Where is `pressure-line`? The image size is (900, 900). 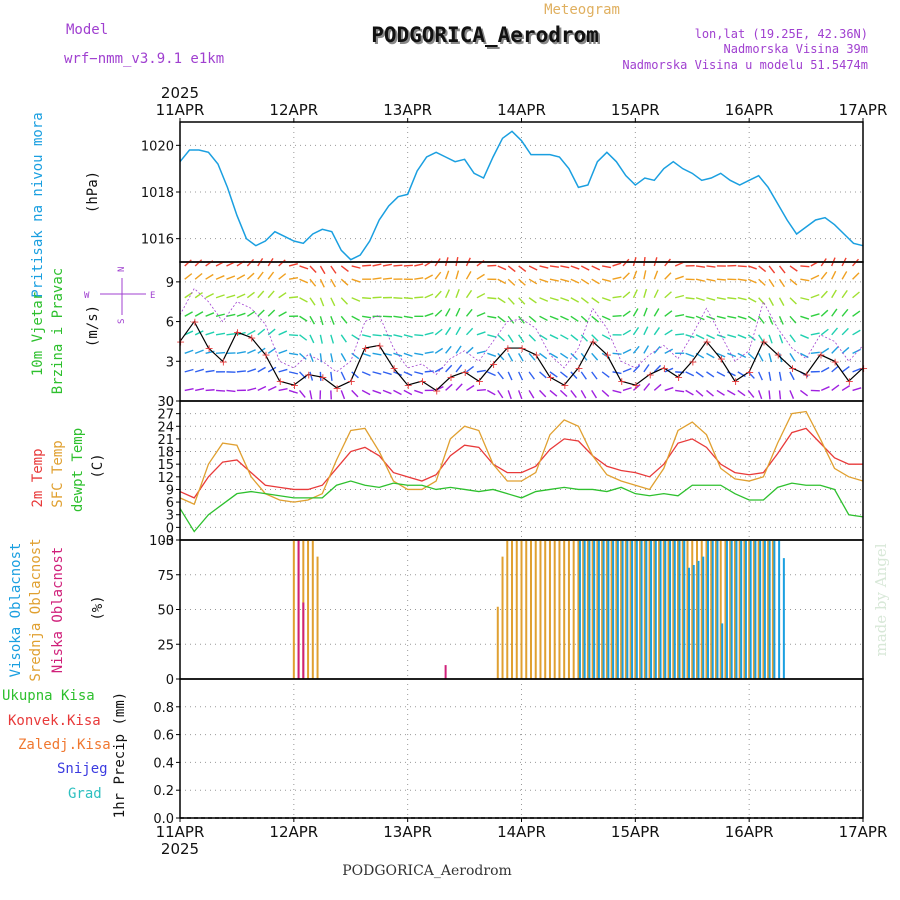
pressure-line is located at coordinates (521, 195).